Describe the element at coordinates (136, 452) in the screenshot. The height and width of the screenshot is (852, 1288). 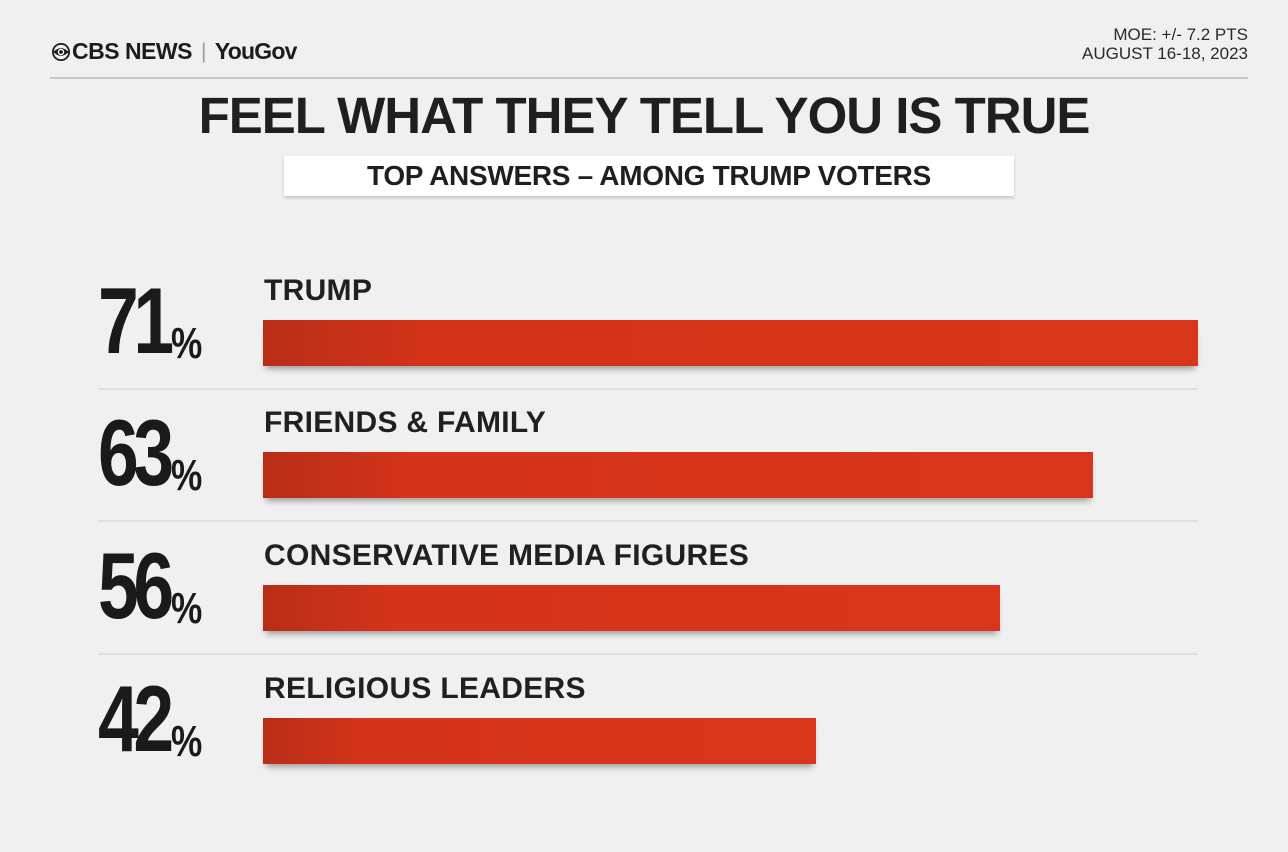
I see `value-number: 63` at that location.